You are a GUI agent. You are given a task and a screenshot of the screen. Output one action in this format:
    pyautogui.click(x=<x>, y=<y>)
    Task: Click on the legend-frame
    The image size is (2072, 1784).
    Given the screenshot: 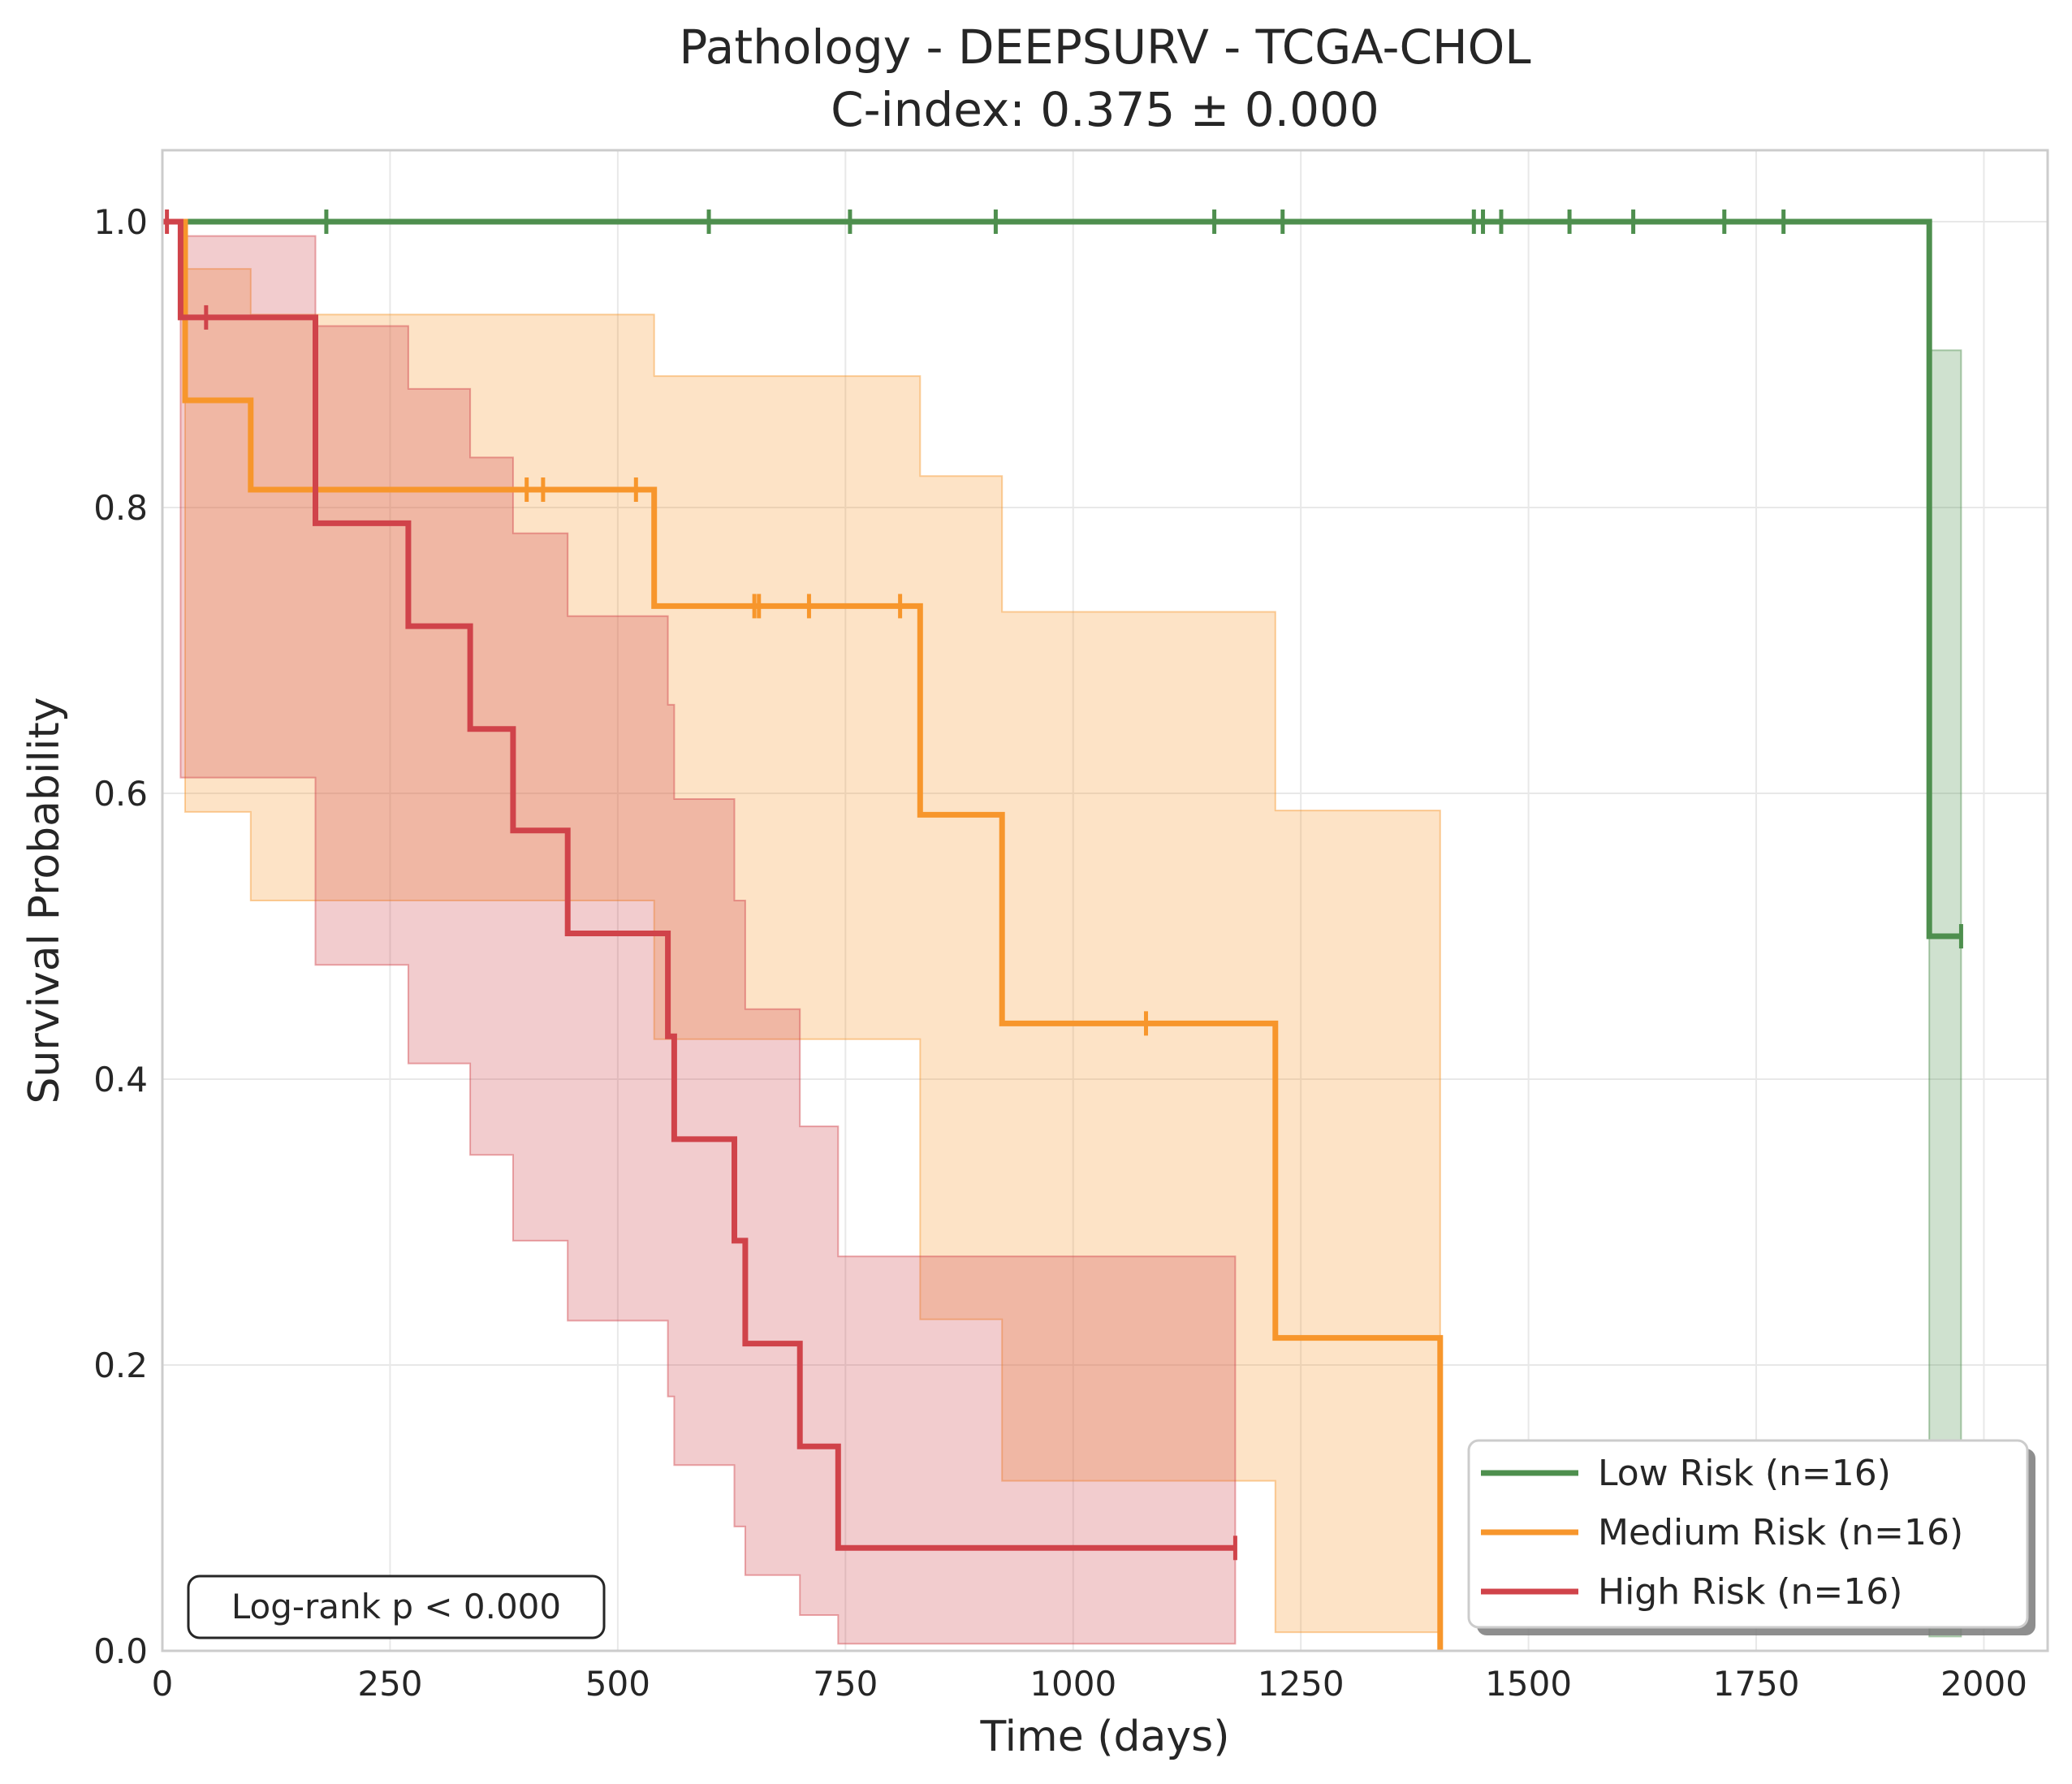 What is the action you would take?
    pyautogui.click(x=1748, y=1534)
    